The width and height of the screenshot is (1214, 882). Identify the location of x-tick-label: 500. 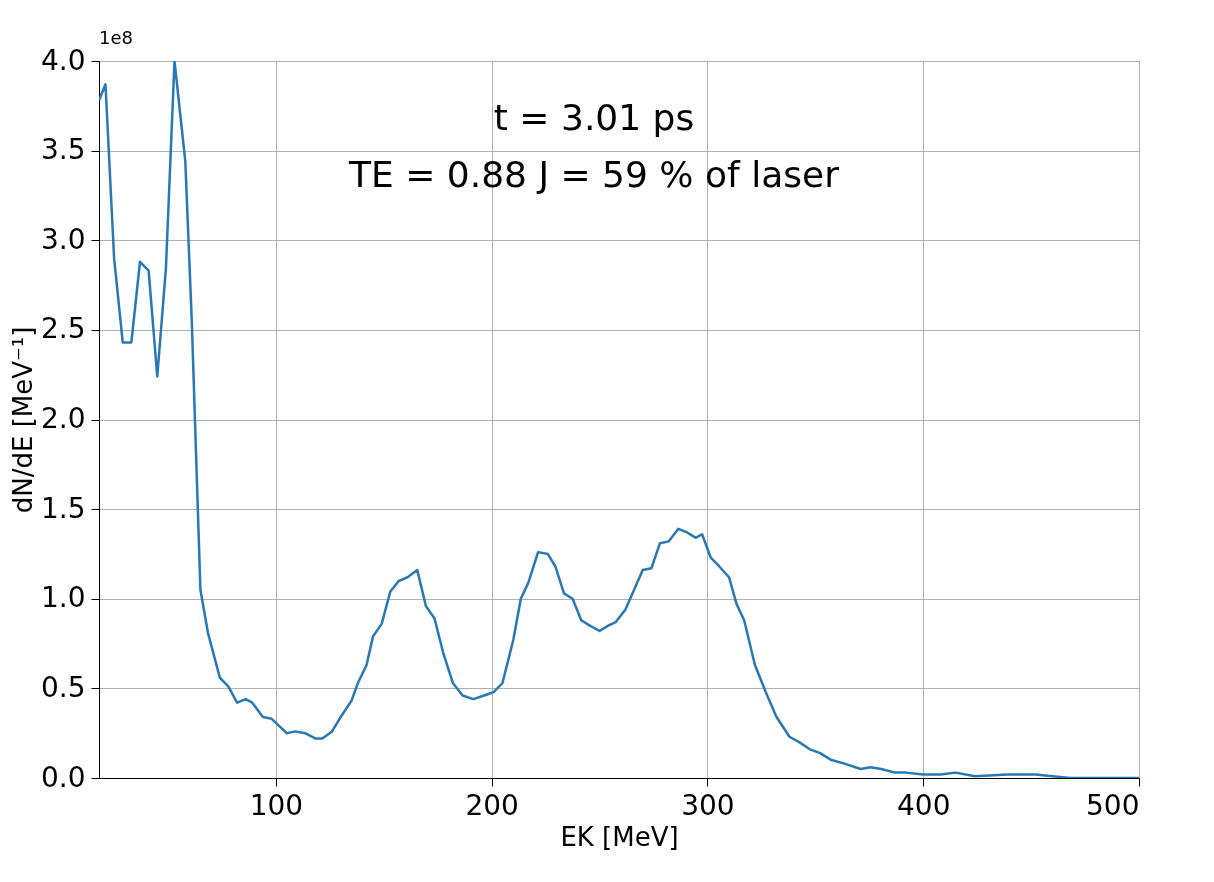
(1113, 805).